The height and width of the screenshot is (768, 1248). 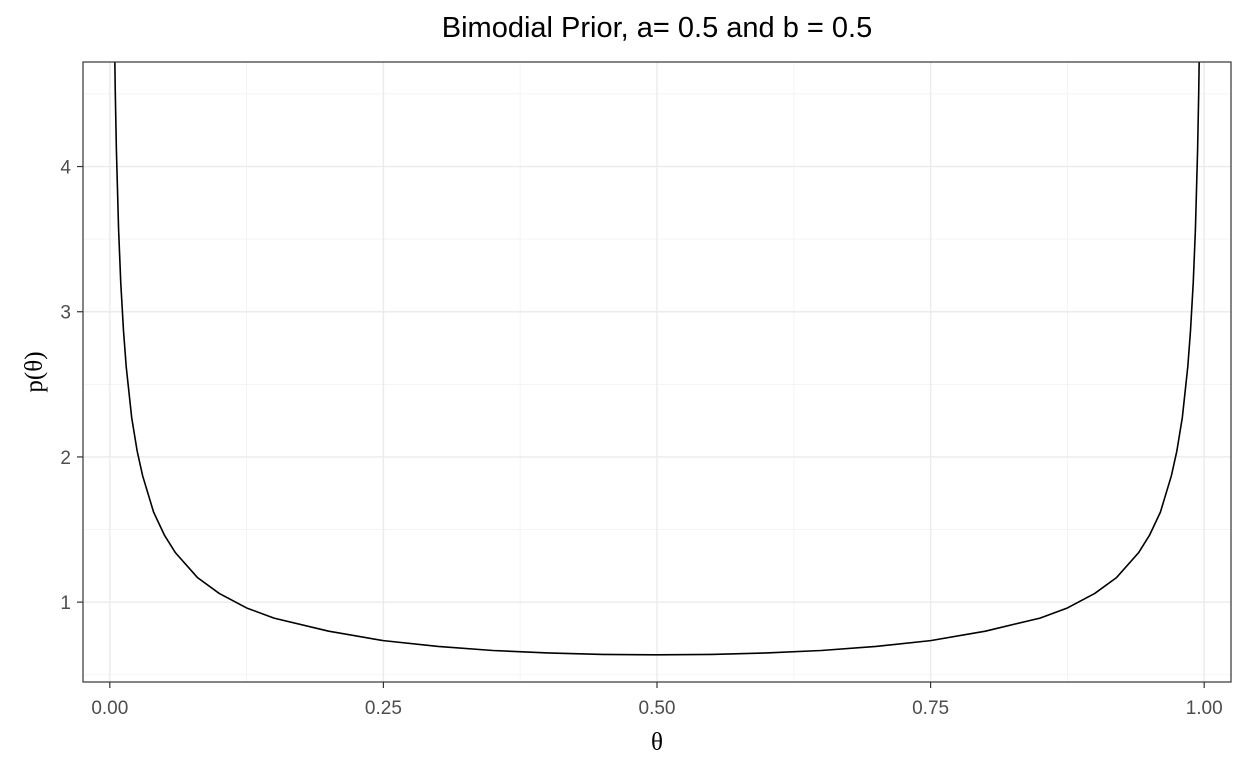 I want to click on x-axis-title: θ, so click(x=657, y=742).